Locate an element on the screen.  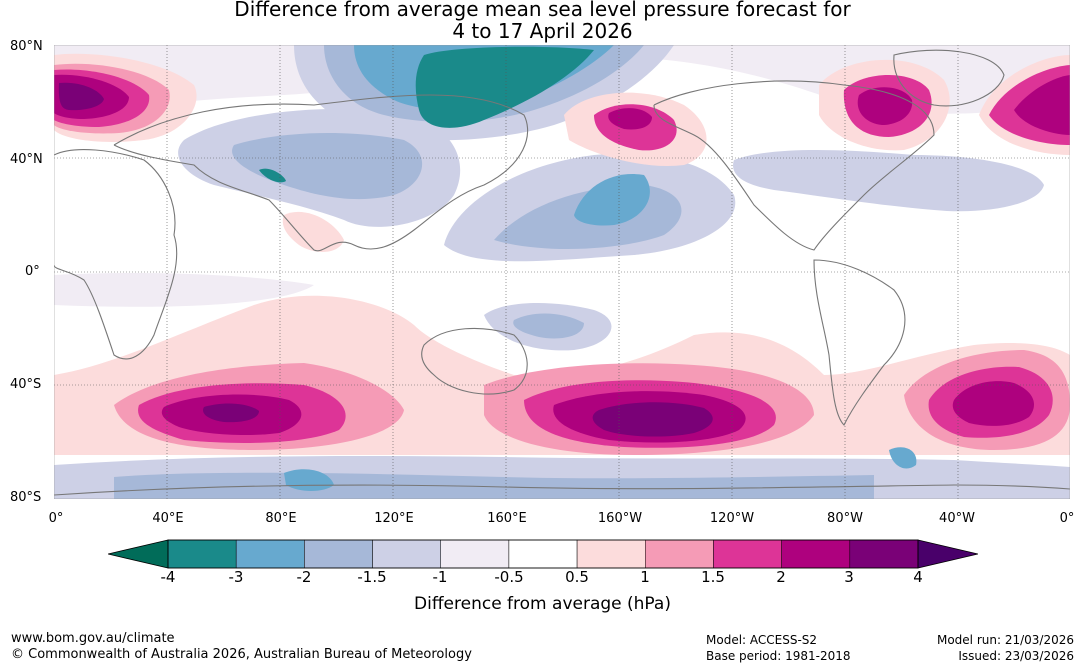
colorbar-tick-label: 3 is located at coordinates (849, 577).